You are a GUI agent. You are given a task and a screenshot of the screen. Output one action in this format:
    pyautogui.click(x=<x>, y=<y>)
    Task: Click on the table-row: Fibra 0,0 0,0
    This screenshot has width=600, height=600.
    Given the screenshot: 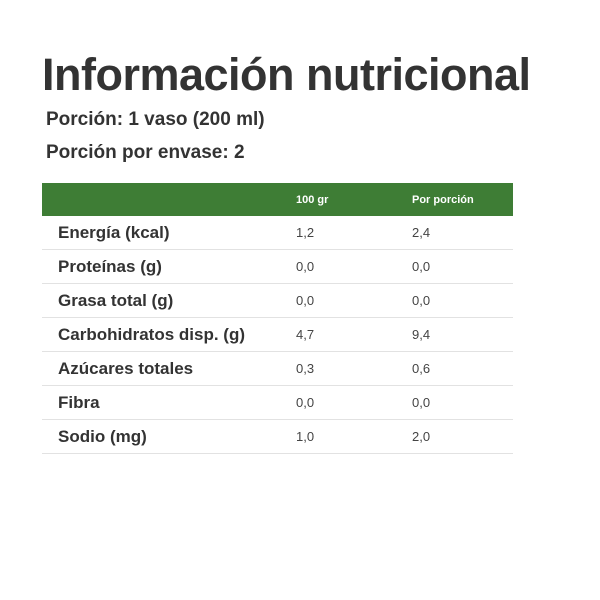 What is the action you would take?
    pyautogui.click(x=277, y=402)
    